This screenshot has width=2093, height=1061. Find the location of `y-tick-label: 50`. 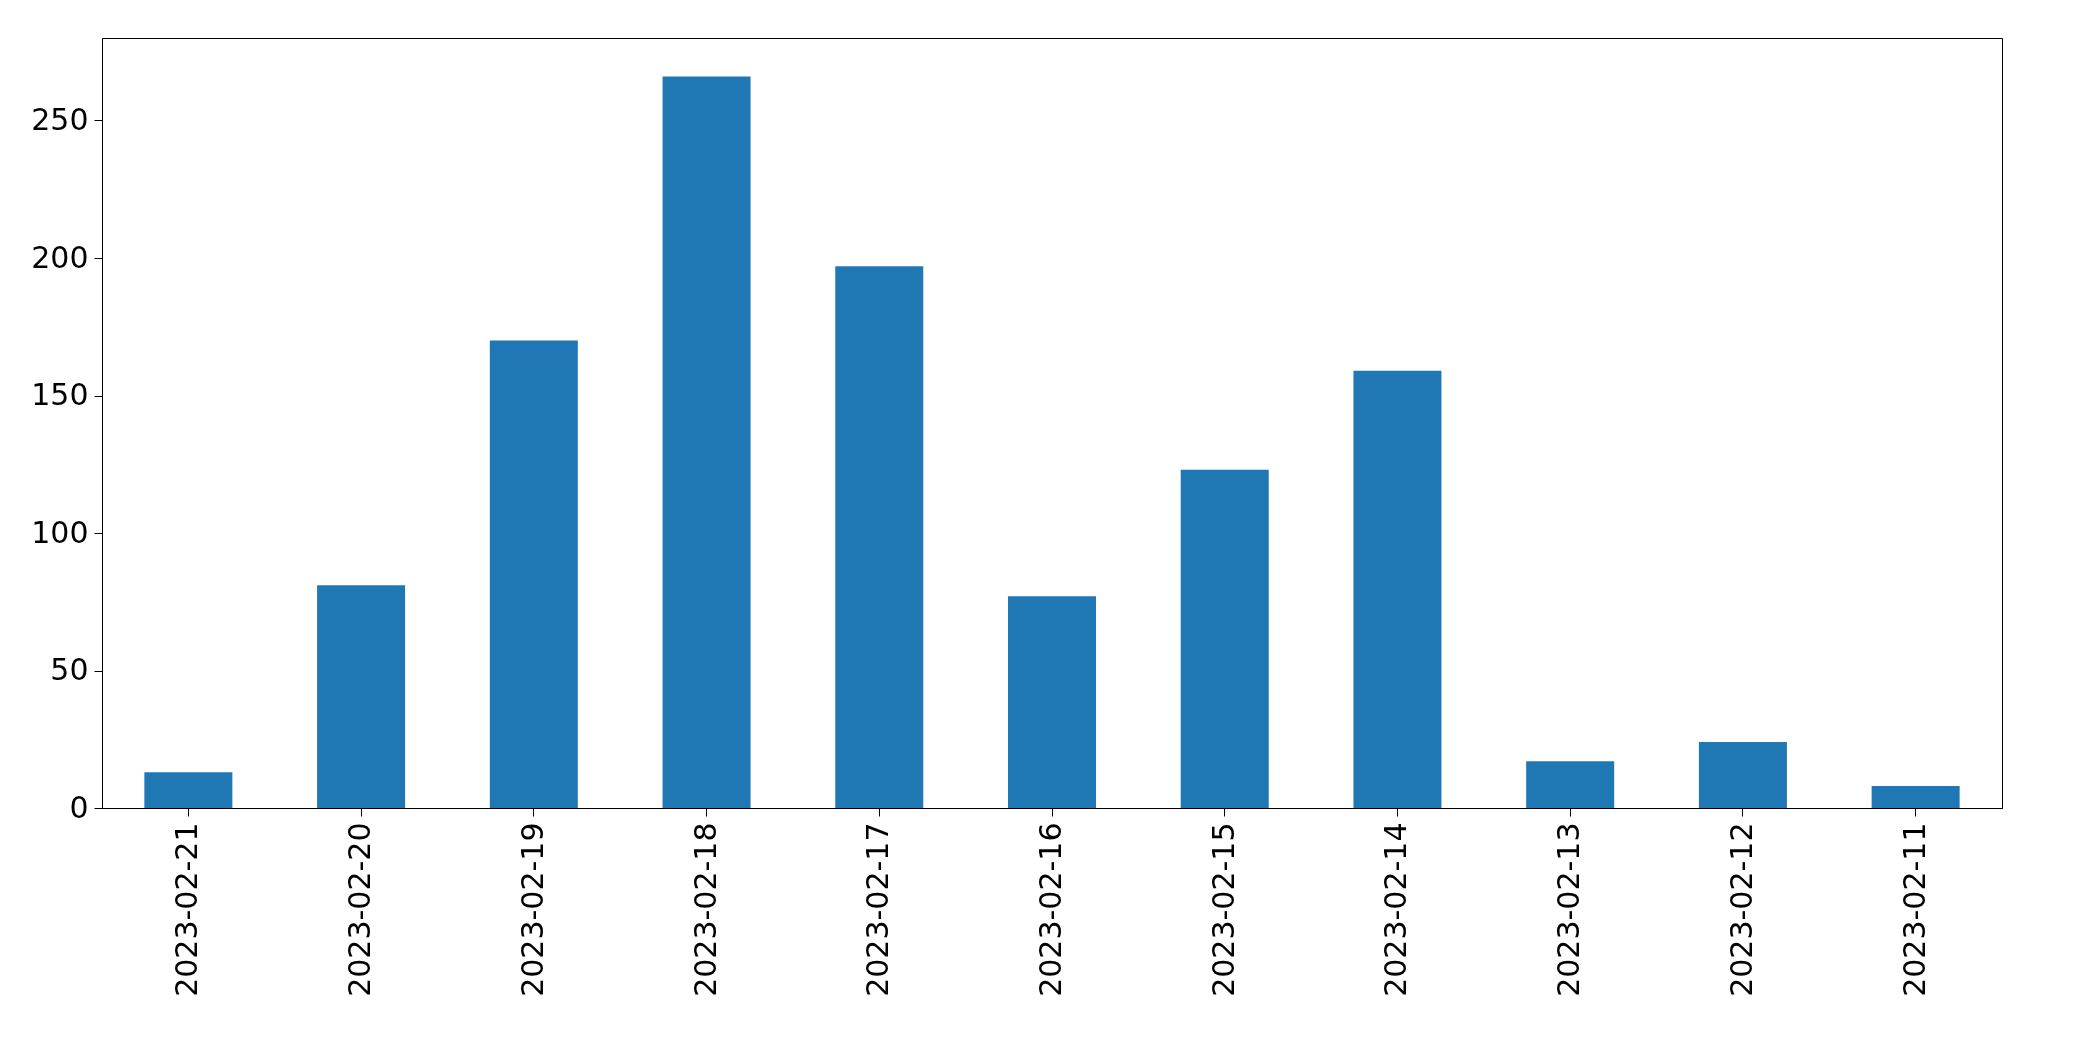

y-tick-label: 50 is located at coordinates (69, 669).